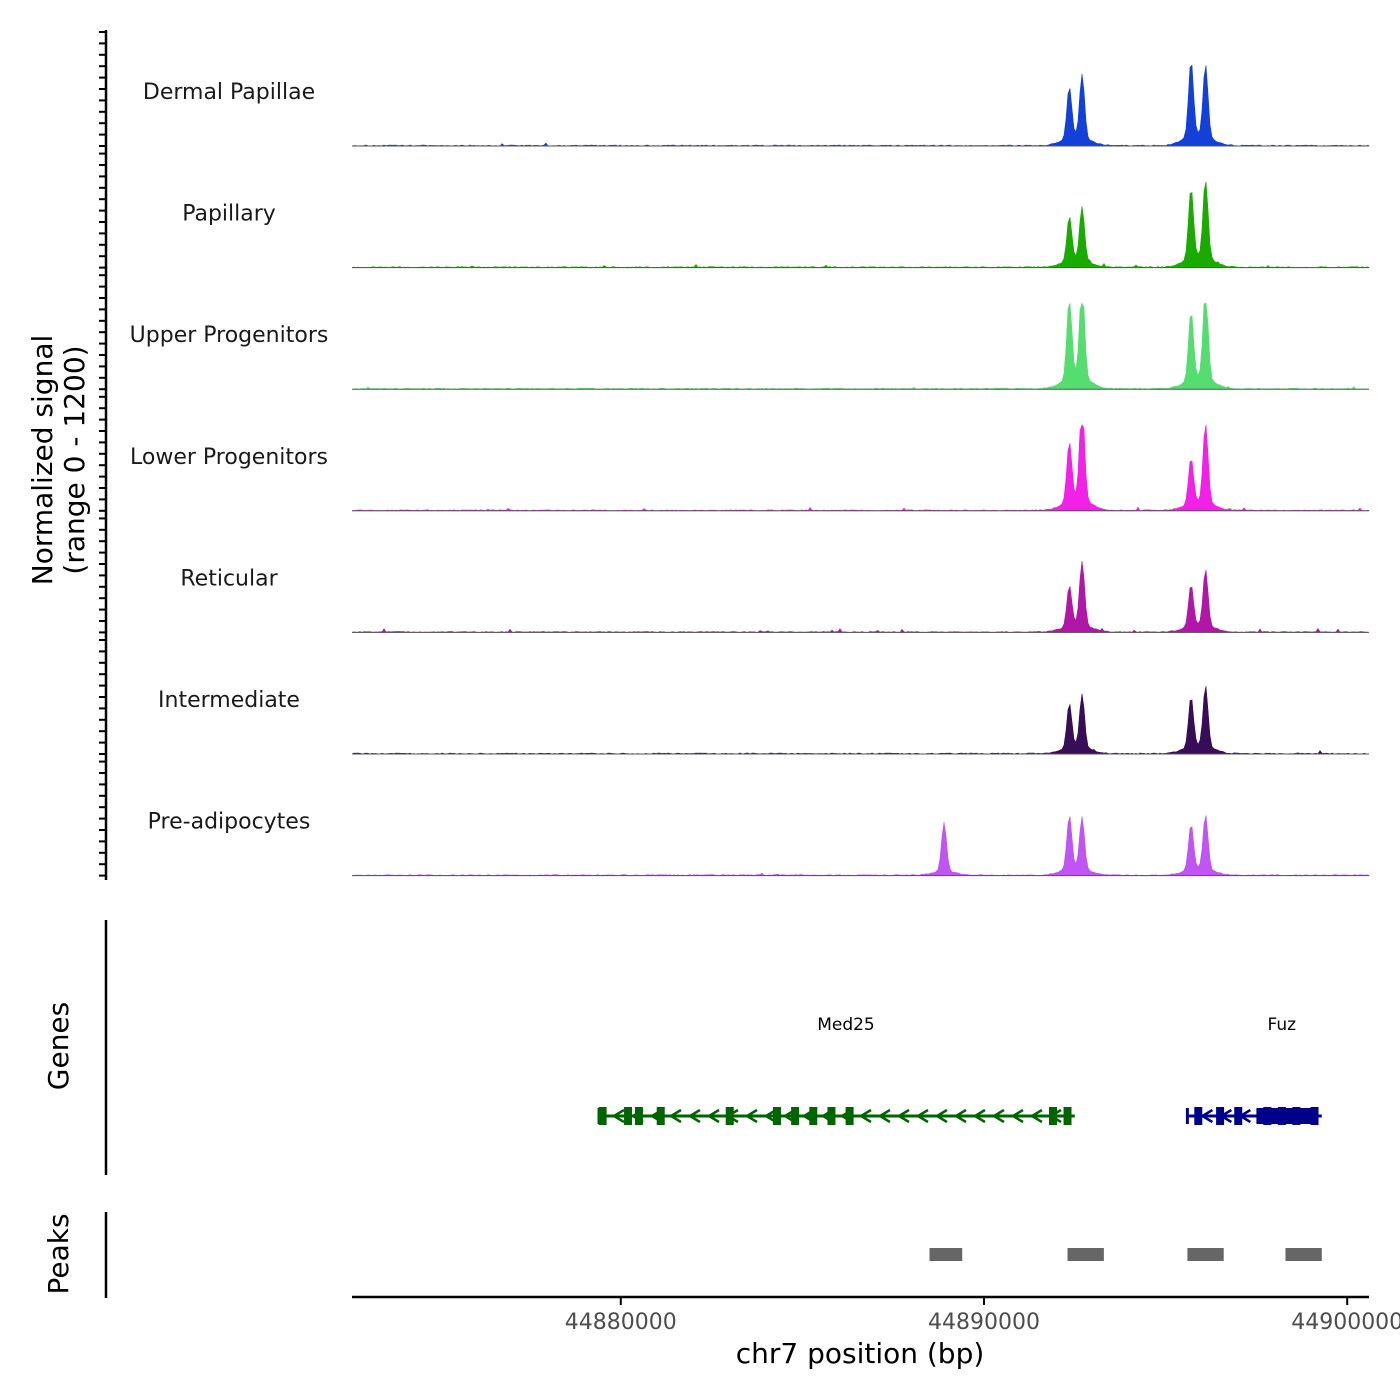 The height and width of the screenshot is (1400, 1400). I want to click on x-axis-title: chr7 position (bp), so click(860, 1353).